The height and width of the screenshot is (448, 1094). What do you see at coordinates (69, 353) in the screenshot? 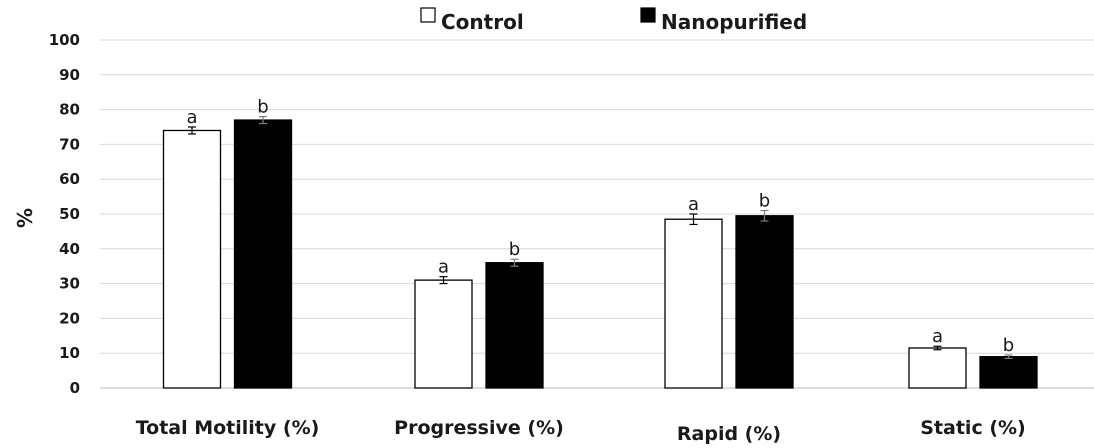
I see `y-tick-label: 10` at bounding box center [69, 353].